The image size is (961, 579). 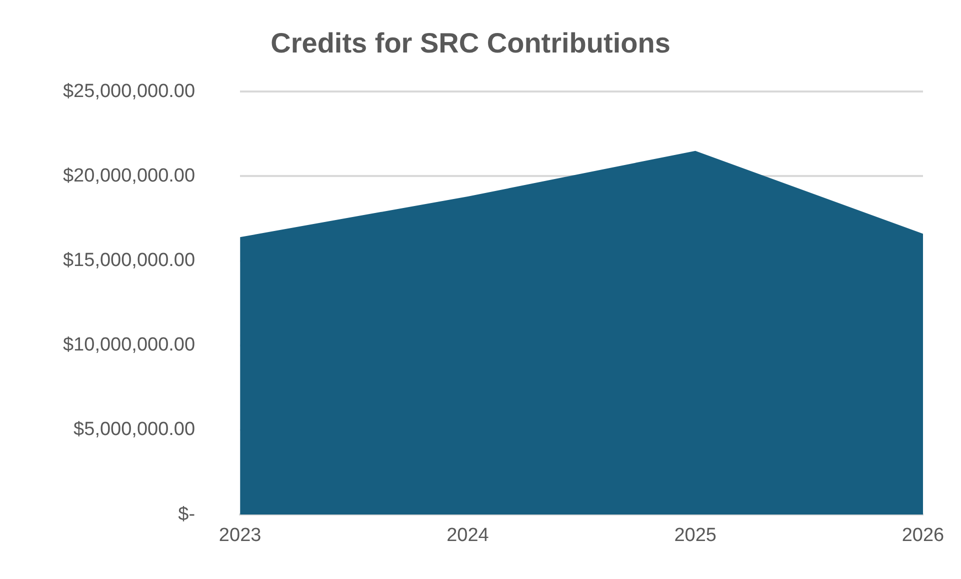 I want to click on x-tick-label: 2025, so click(x=695, y=535).